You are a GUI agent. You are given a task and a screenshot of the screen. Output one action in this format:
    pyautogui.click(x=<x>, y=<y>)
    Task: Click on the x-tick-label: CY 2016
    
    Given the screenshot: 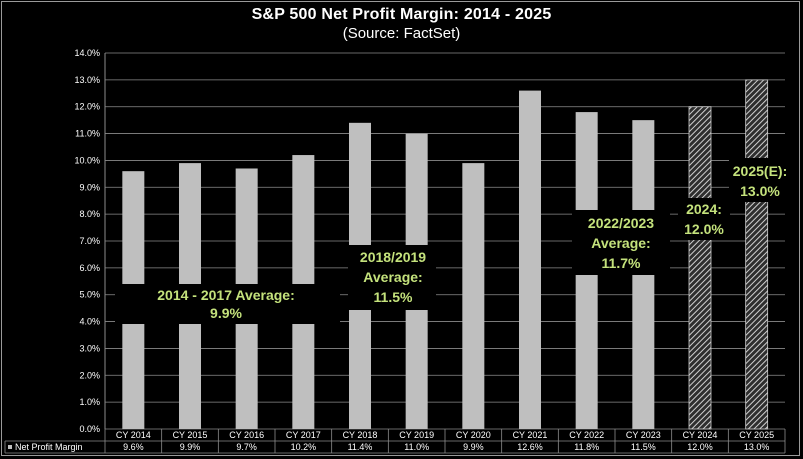 What is the action you would take?
    pyautogui.click(x=246, y=435)
    